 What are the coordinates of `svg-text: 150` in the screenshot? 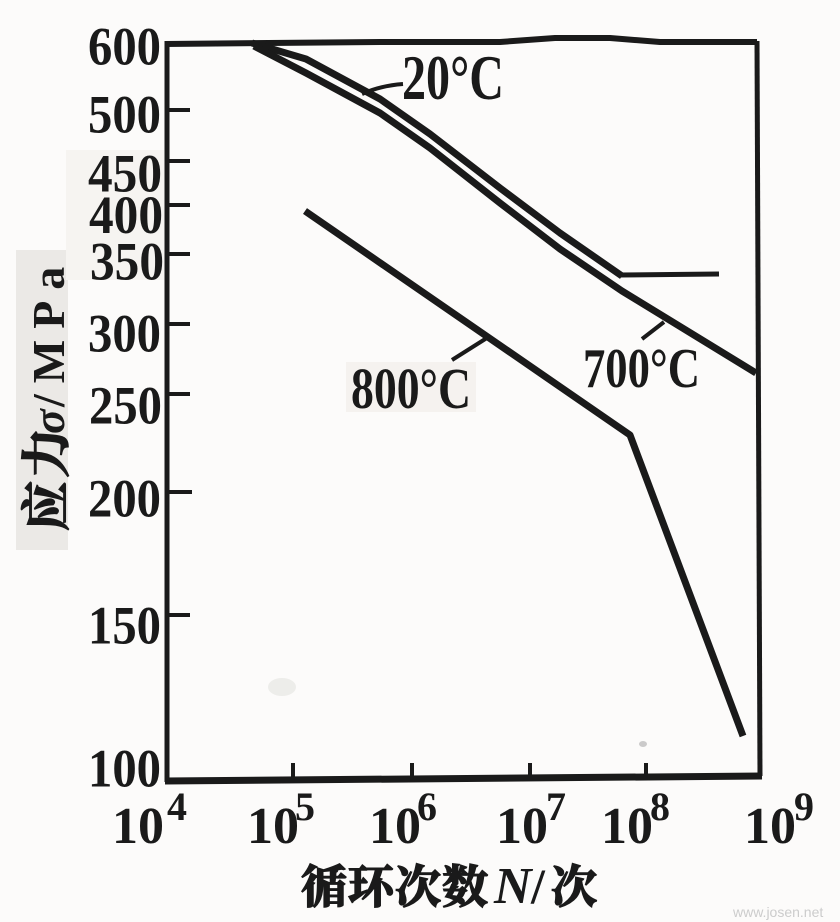 It's located at (124, 626).